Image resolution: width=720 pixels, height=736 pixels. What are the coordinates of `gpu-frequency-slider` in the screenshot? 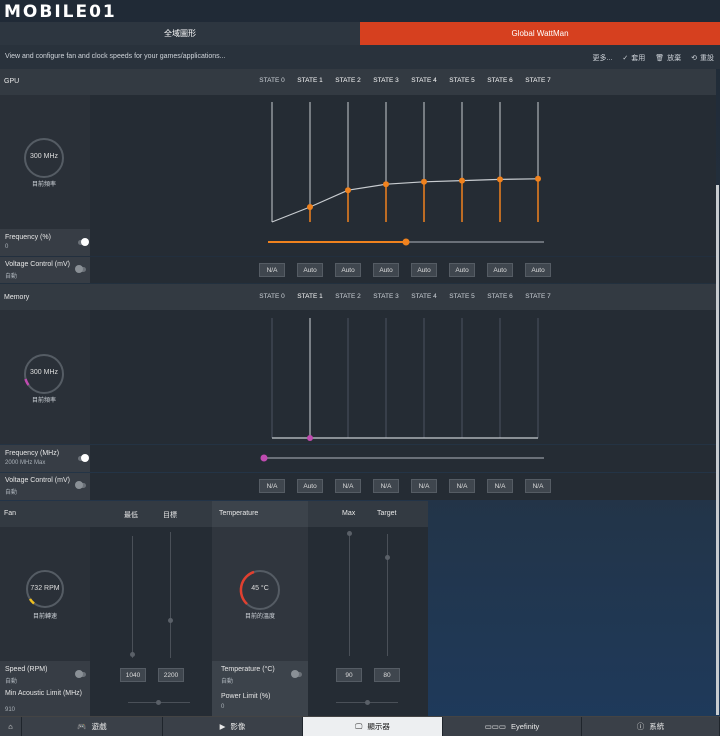 It's located at (406, 242).